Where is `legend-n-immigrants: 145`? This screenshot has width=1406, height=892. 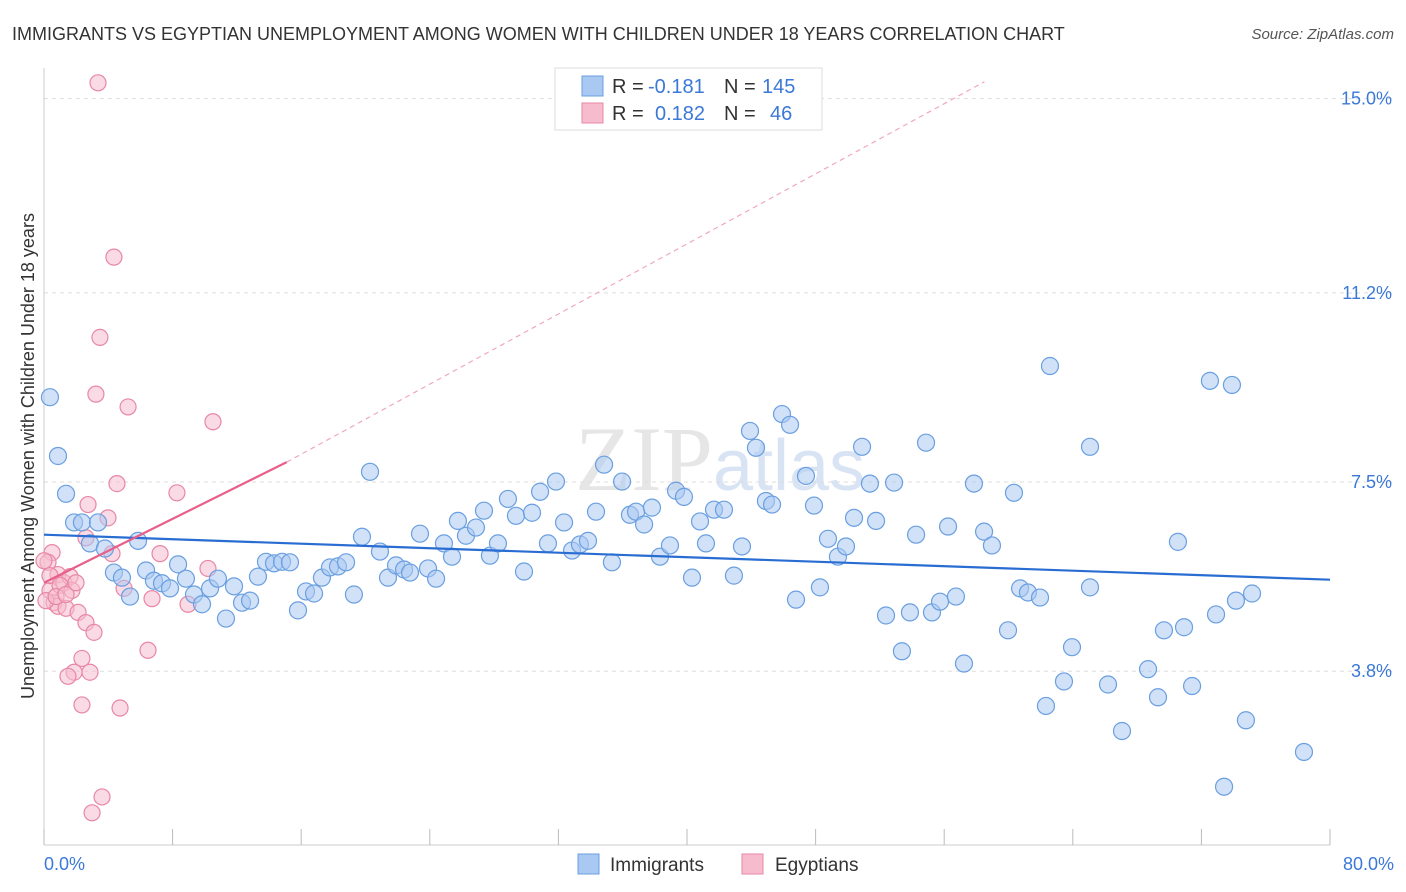
legend-n-immigrants: 145 is located at coordinates (778, 87).